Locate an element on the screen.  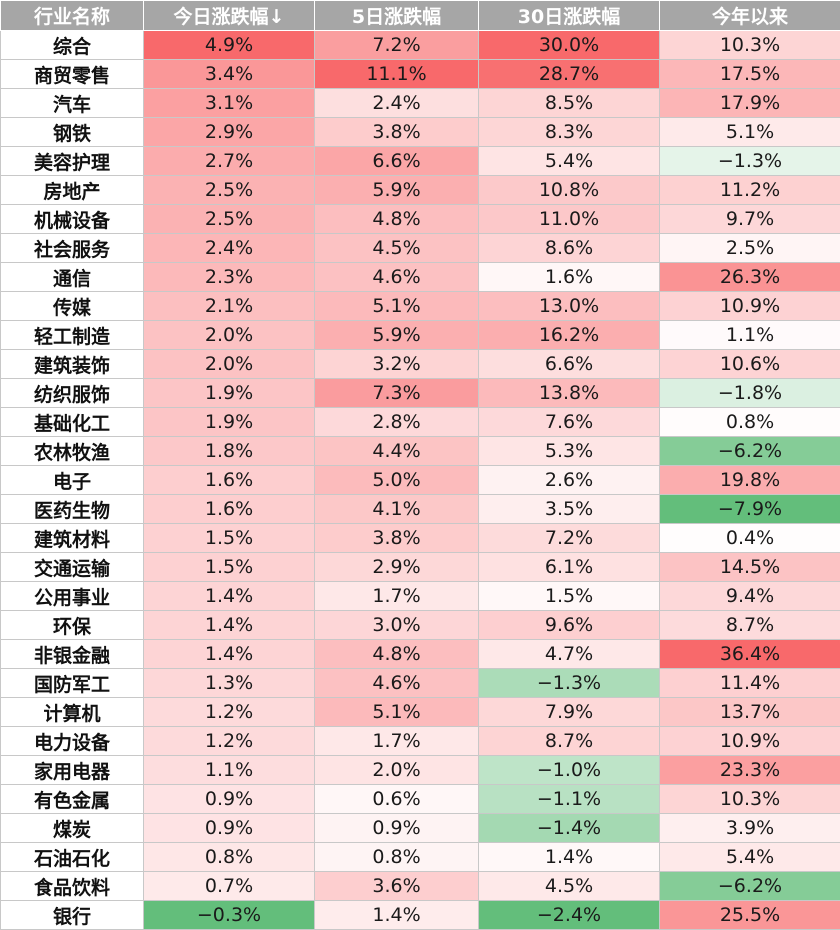
cell-today-change: 1.6% is located at coordinates (229, 509).